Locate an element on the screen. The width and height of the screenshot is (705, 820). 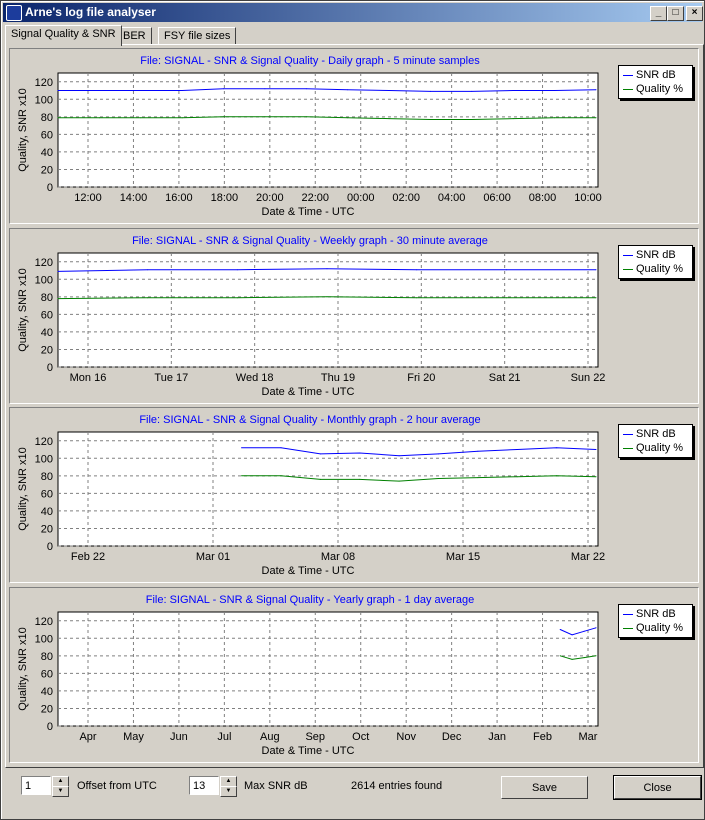
y-tick-label: 20 is located at coordinates (47, 170).